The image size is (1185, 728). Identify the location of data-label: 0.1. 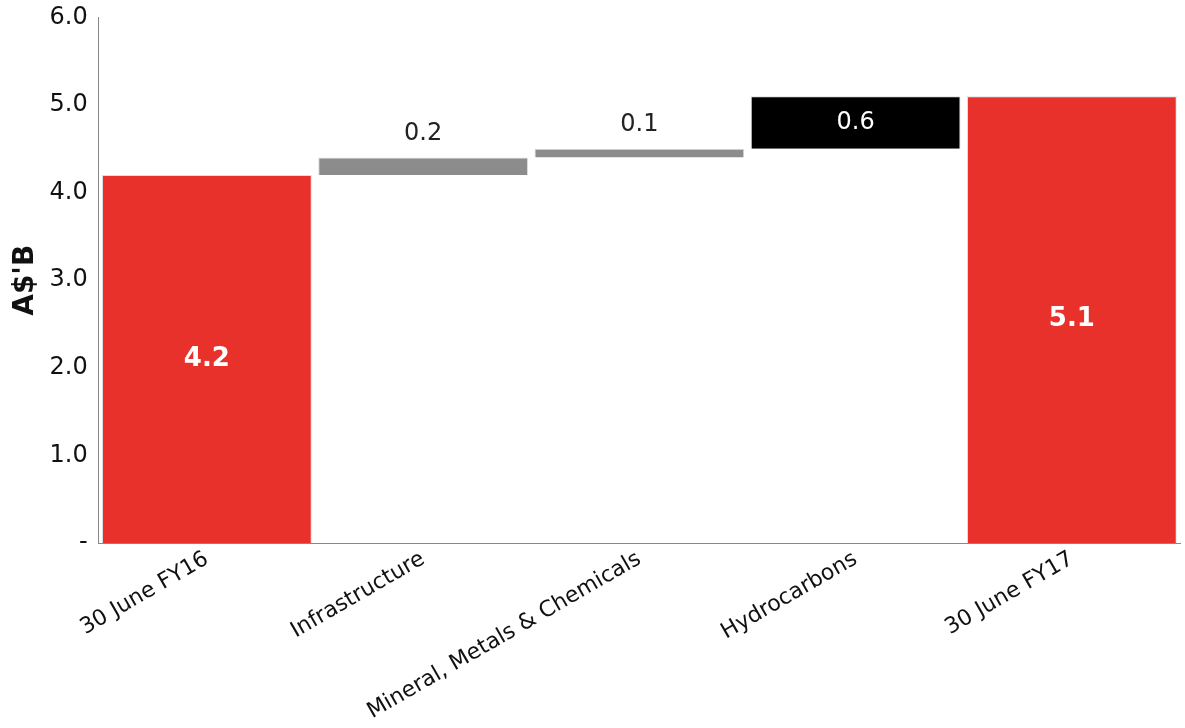
(639, 123).